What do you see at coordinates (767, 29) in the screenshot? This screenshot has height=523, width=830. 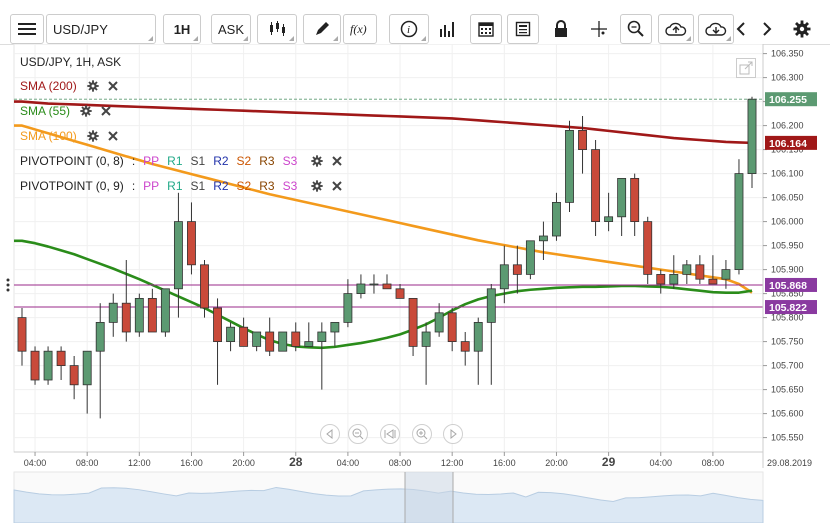 I see `scroll-right-button` at bounding box center [767, 29].